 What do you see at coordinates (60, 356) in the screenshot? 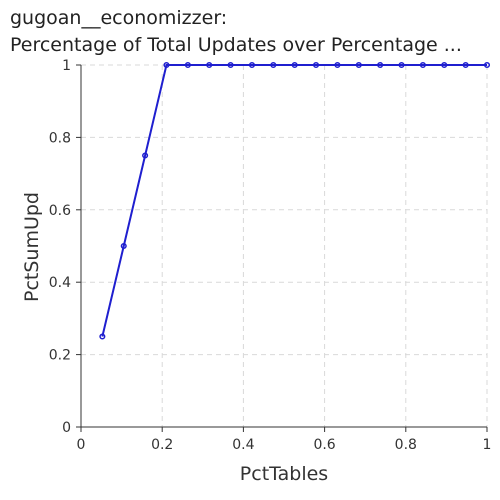
I see `y-tick-label-1: 0.2` at bounding box center [60, 356].